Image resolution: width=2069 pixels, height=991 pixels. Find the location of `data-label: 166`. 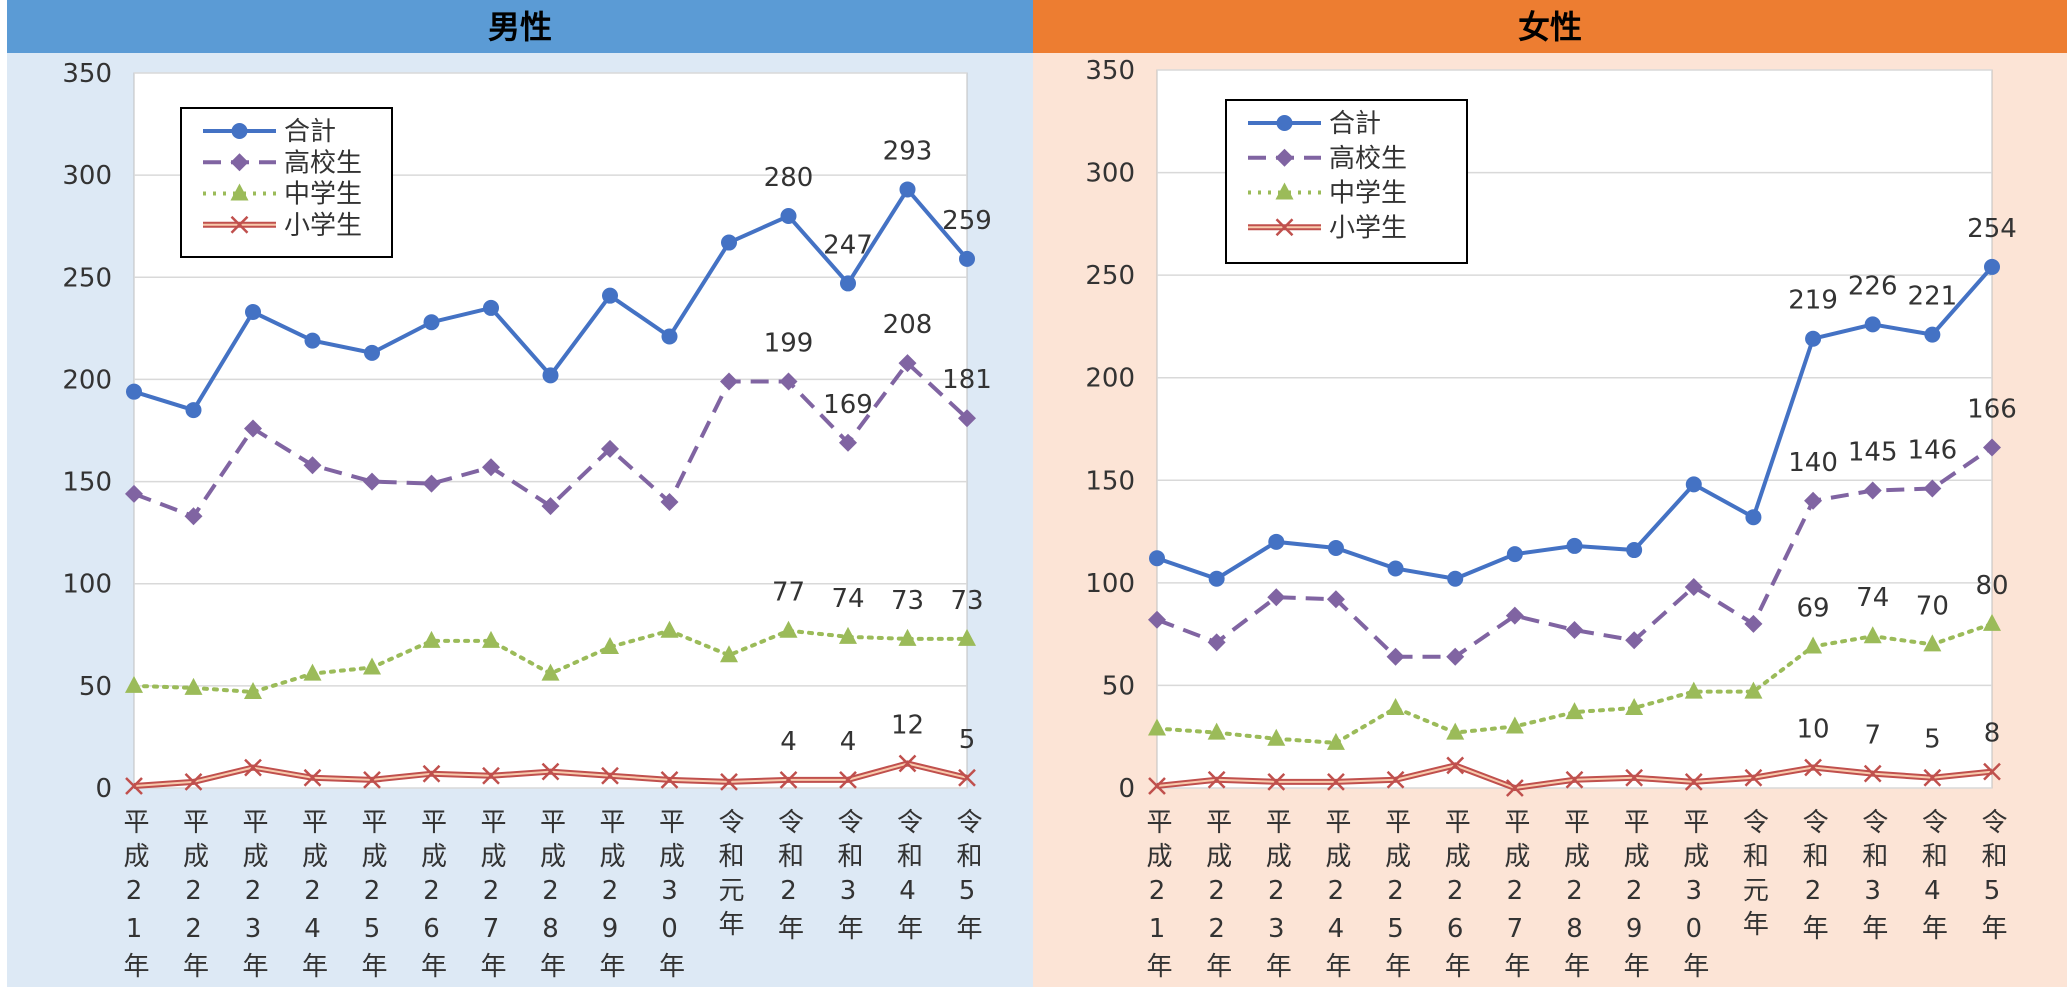

data-label: 166 is located at coordinates (1992, 409).